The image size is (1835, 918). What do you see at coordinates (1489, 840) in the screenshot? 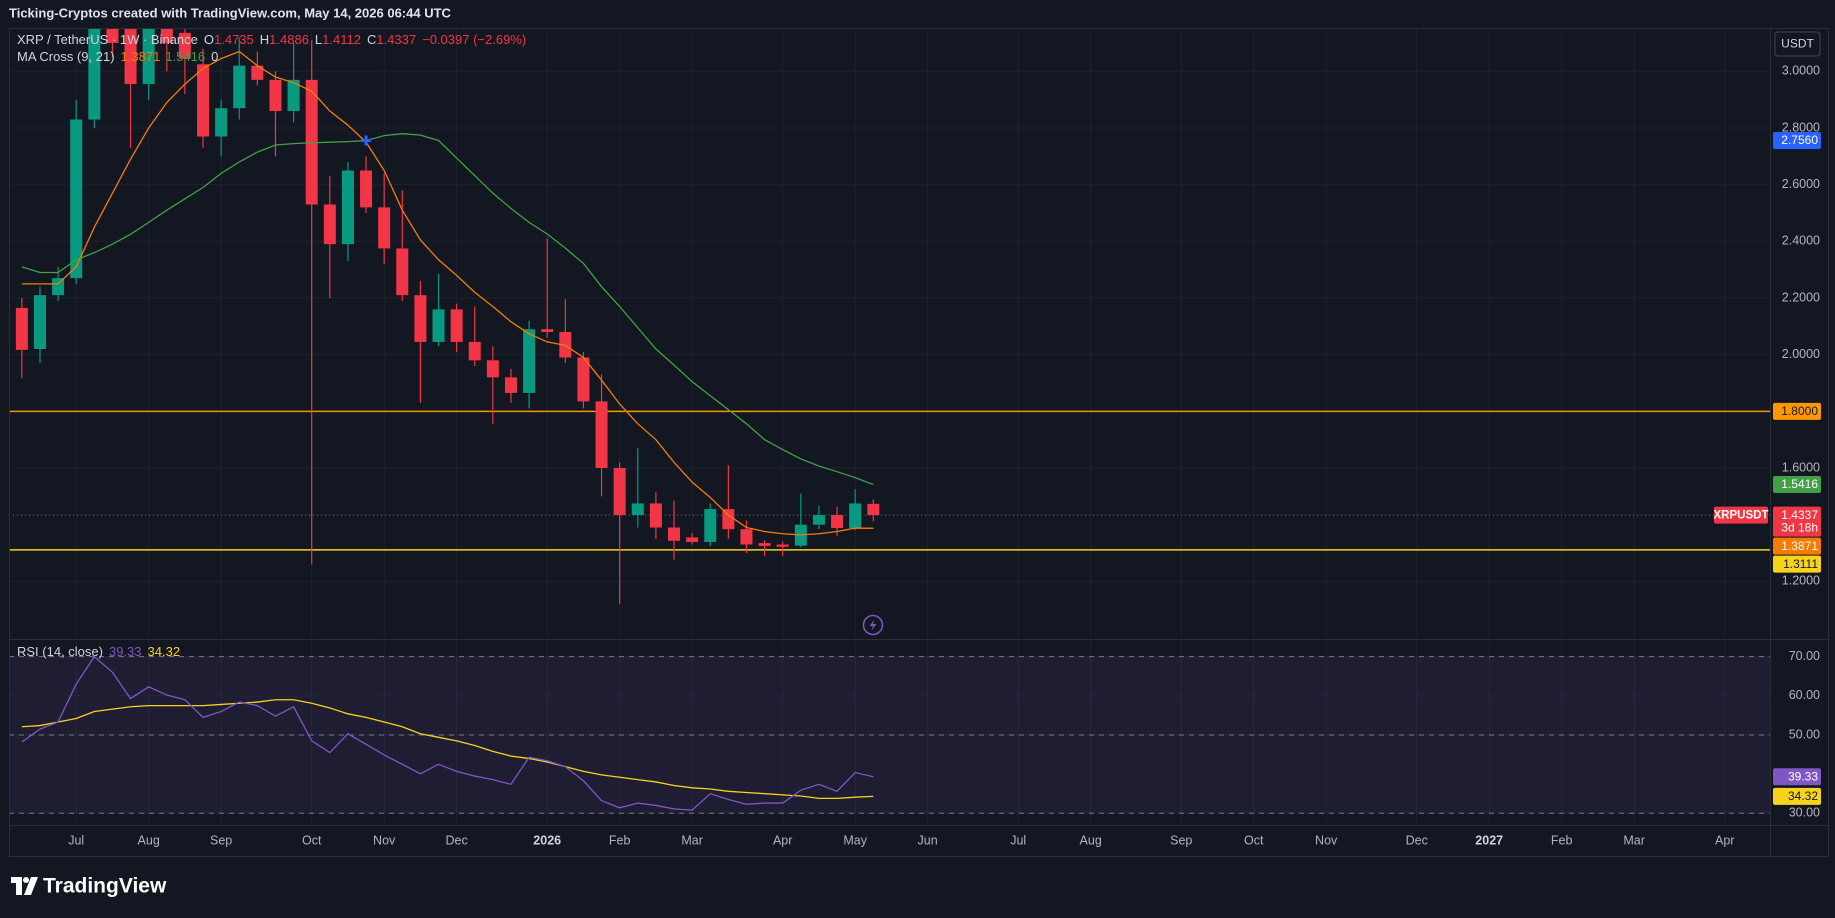
I see `x-tick-label: 2027` at bounding box center [1489, 840].